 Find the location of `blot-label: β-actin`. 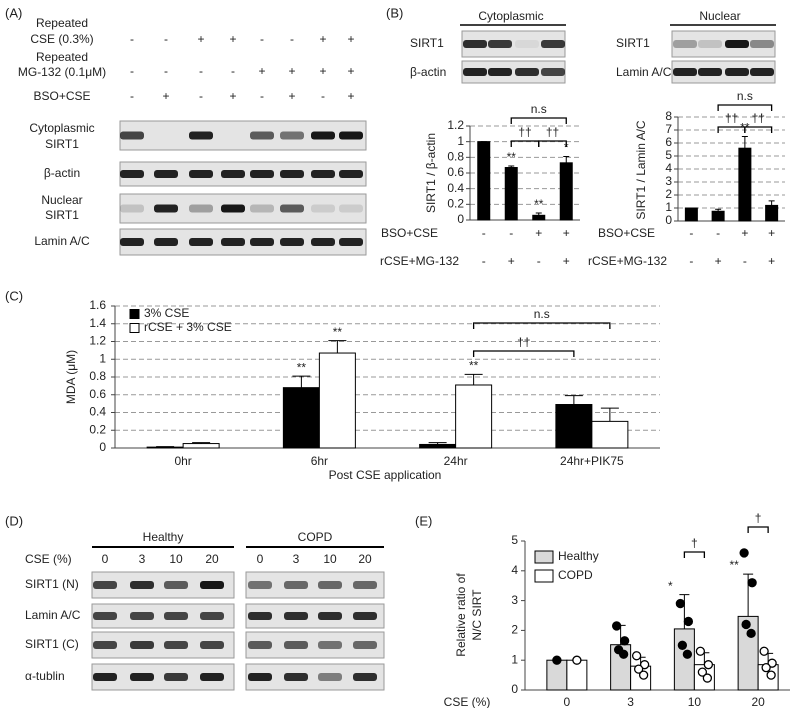

blot-label: β-actin is located at coordinates (62, 173).